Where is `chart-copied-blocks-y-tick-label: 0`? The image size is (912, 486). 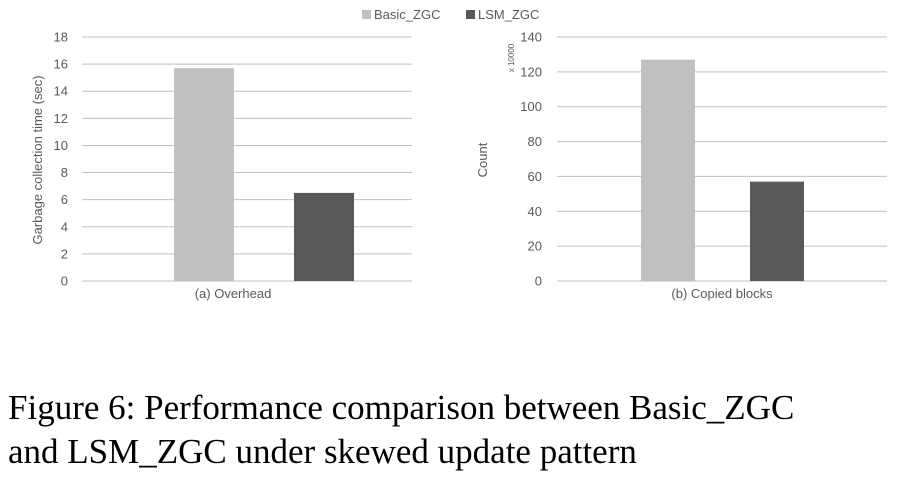
chart-copied-blocks-y-tick-label: 0 is located at coordinates (538, 281).